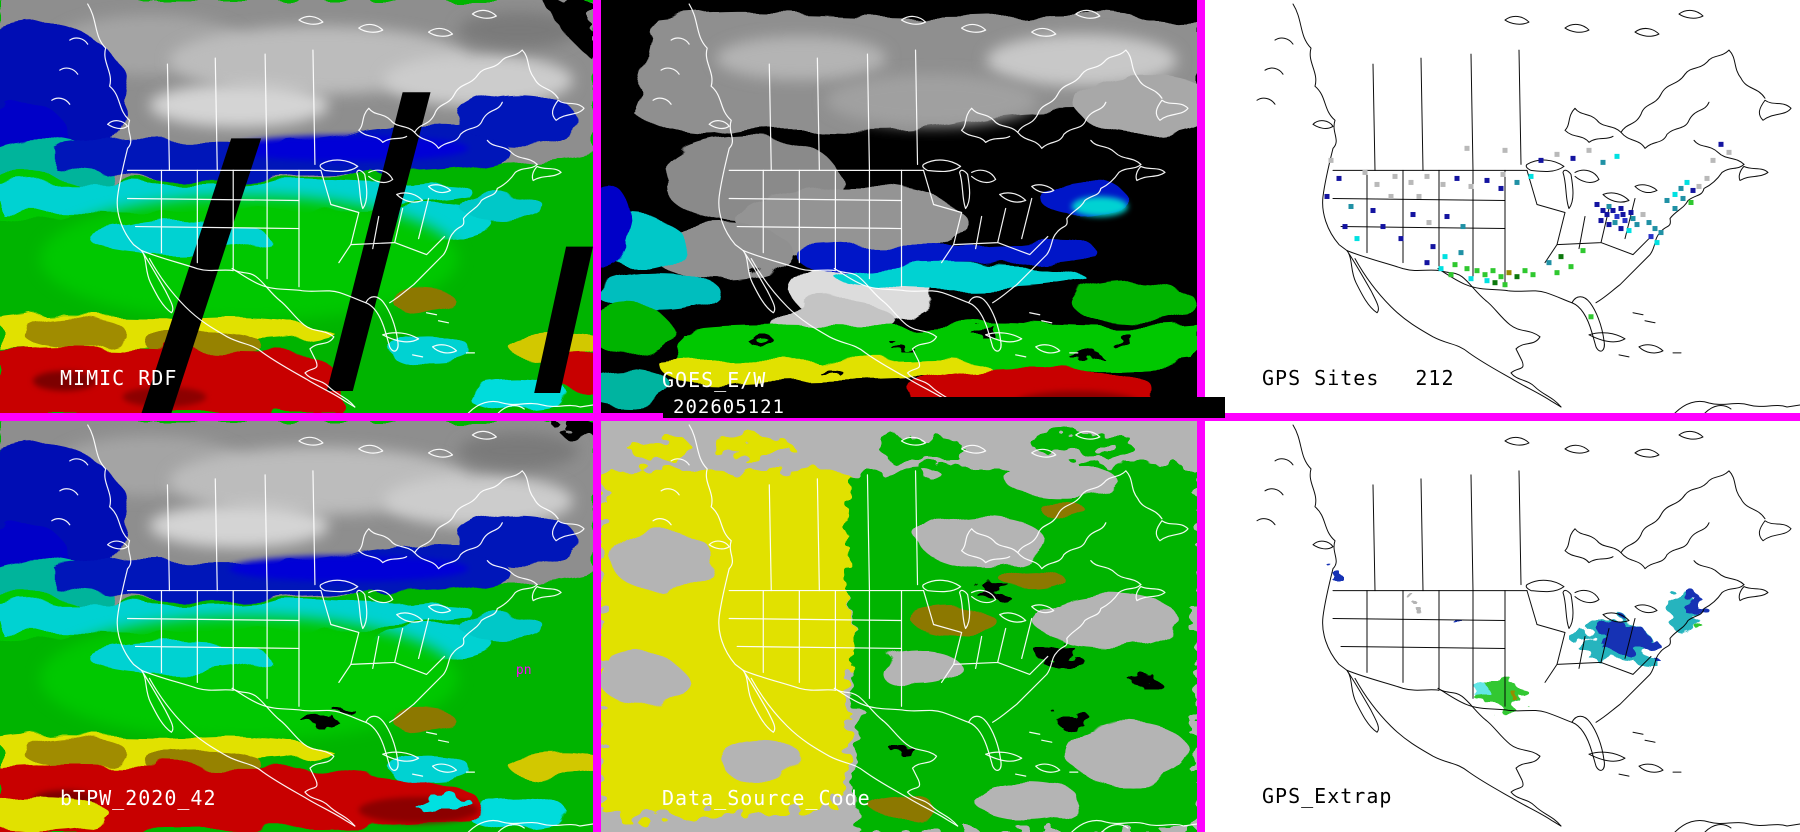 The width and height of the screenshot is (1800, 832). I want to click on panel-label-gps-sites: GPS Sites, so click(1321, 378).